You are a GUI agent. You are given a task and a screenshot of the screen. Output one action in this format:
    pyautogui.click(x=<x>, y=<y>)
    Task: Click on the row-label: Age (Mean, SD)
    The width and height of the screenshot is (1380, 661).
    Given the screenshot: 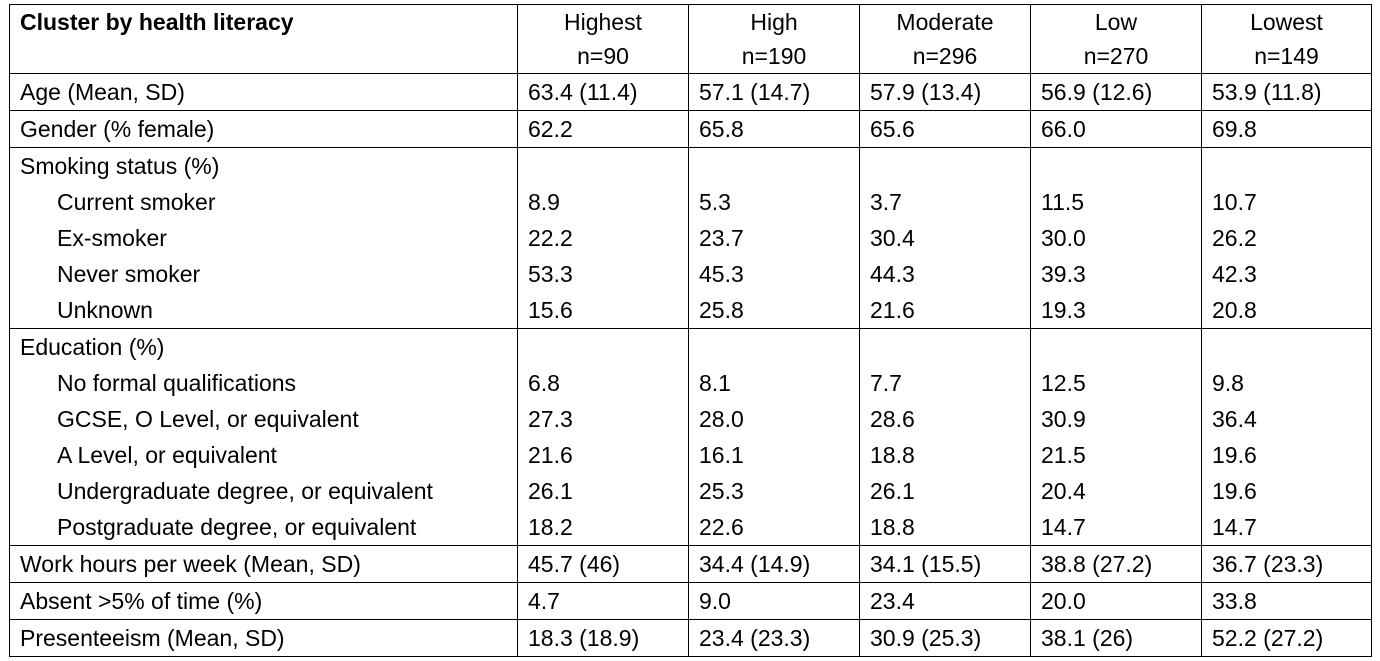 What is the action you would take?
    pyautogui.click(x=263, y=92)
    